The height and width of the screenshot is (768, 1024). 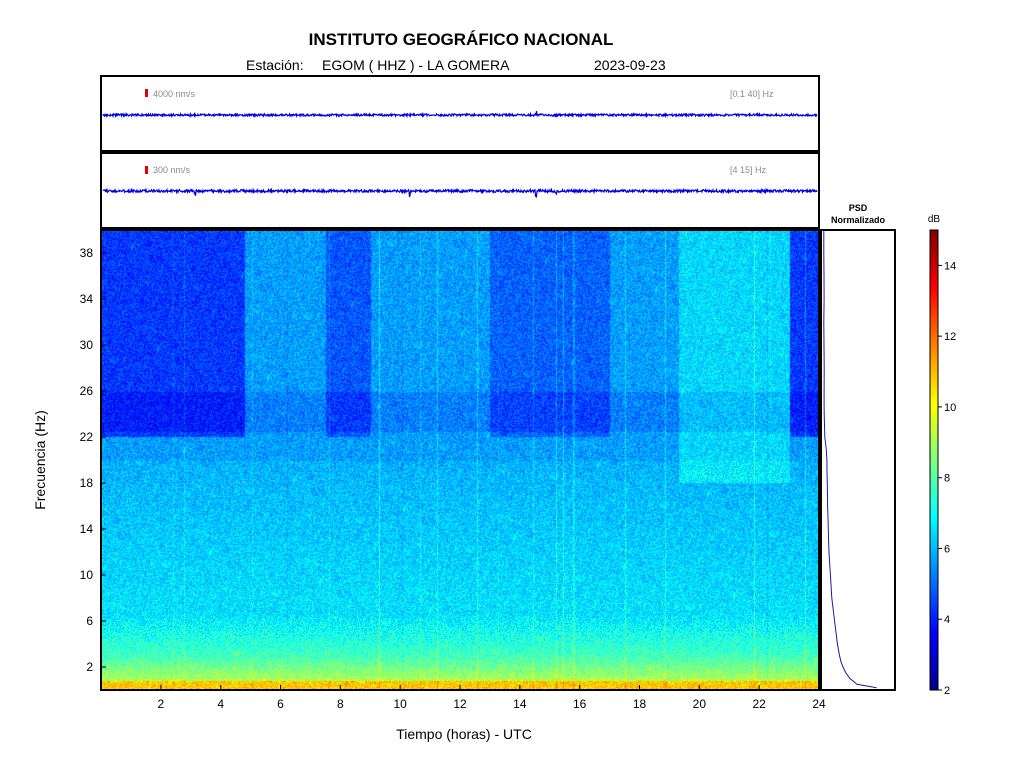 What do you see at coordinates (491, 698) in the screenshot?
I see `x-axis: 2 4 6 8 10 12 14 16 18 20 22 24` at bounding box center [491, 698].